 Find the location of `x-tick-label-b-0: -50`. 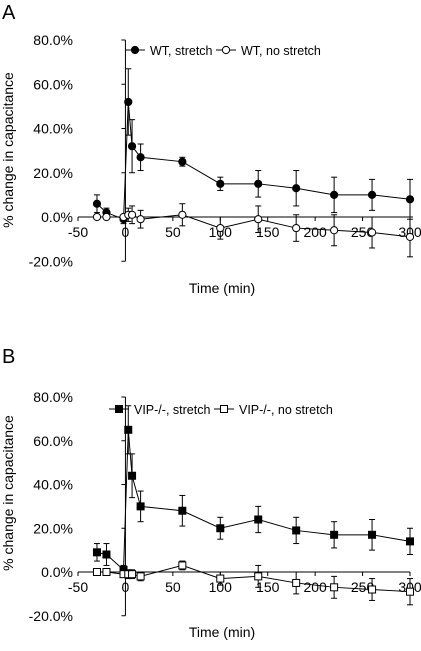

x-tick-label-b-0: -50 is located at coordinates (78, 587).